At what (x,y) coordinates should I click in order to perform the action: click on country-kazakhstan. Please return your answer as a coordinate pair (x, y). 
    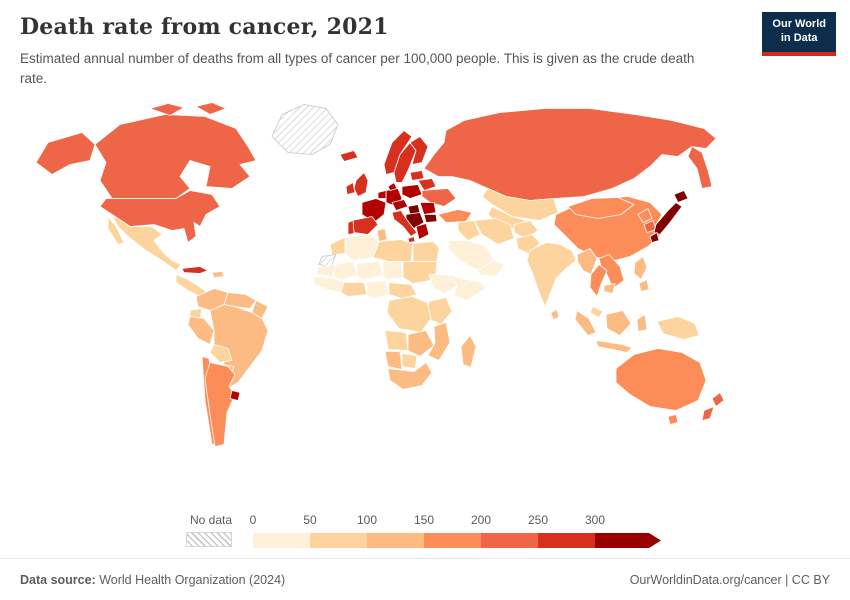
    Looking at the image, I should click on (520, 204).